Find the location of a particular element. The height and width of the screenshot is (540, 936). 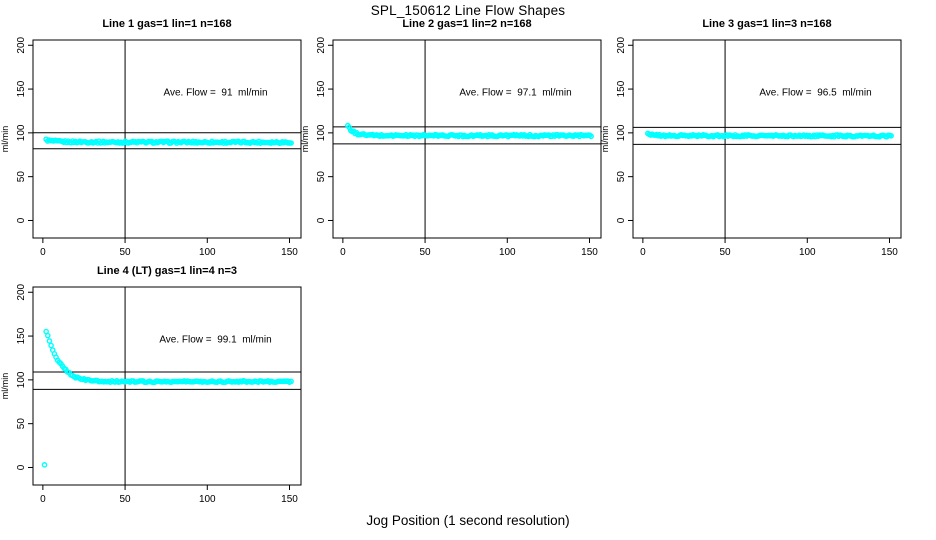

ave-flow-annotation: Ave. Flow = 91 ml/min is located at coordinates (215, 93).